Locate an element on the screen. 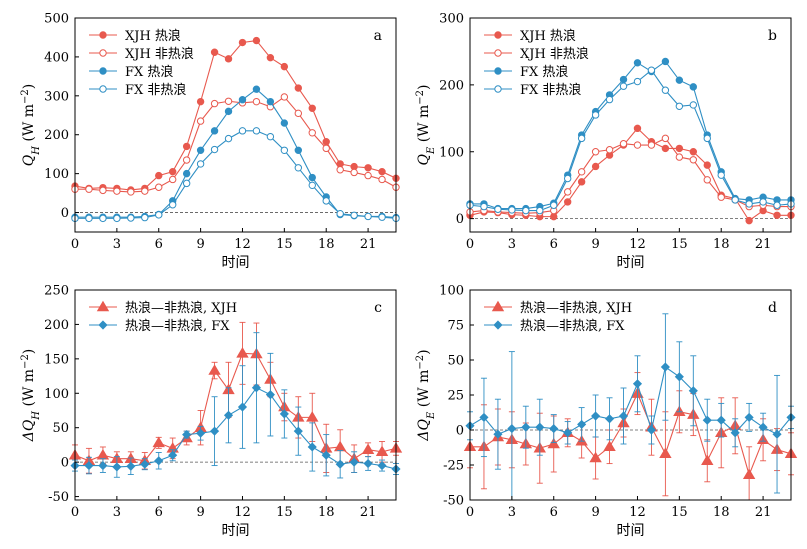 The height and width of the screenshot is (549, 807). legend: XJH 热浪 XJH 非热浪 FX 热浪 FX 非热浪 is located at coordinates (141, 63).